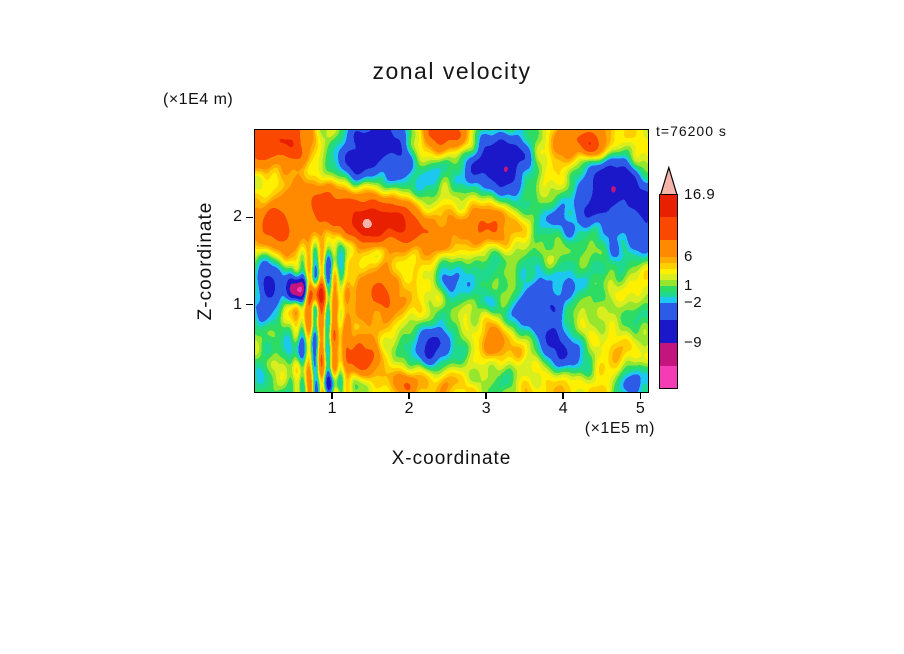 The width and height of the screenshot is (904, 654). I want to click on colorbar-label: −9, so click(693, 342).